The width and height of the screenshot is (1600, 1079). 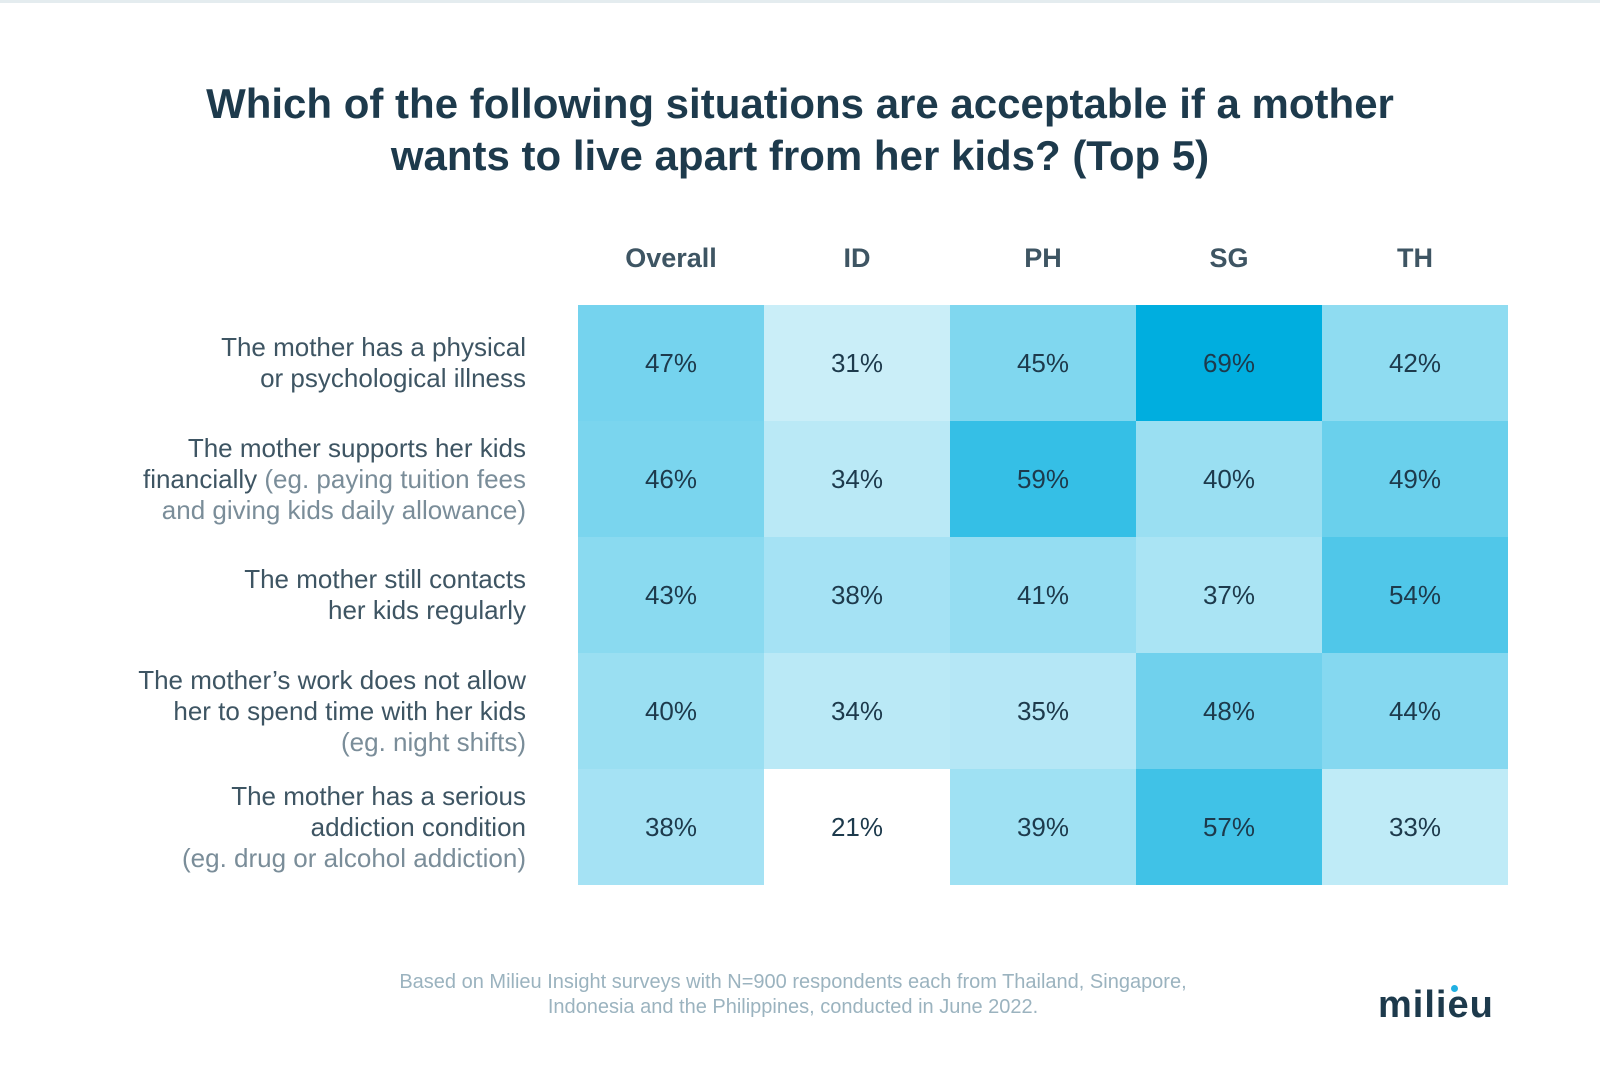 I want to click on row-label-main-line: her to spend time with her kids, so click(x=349, y=710).